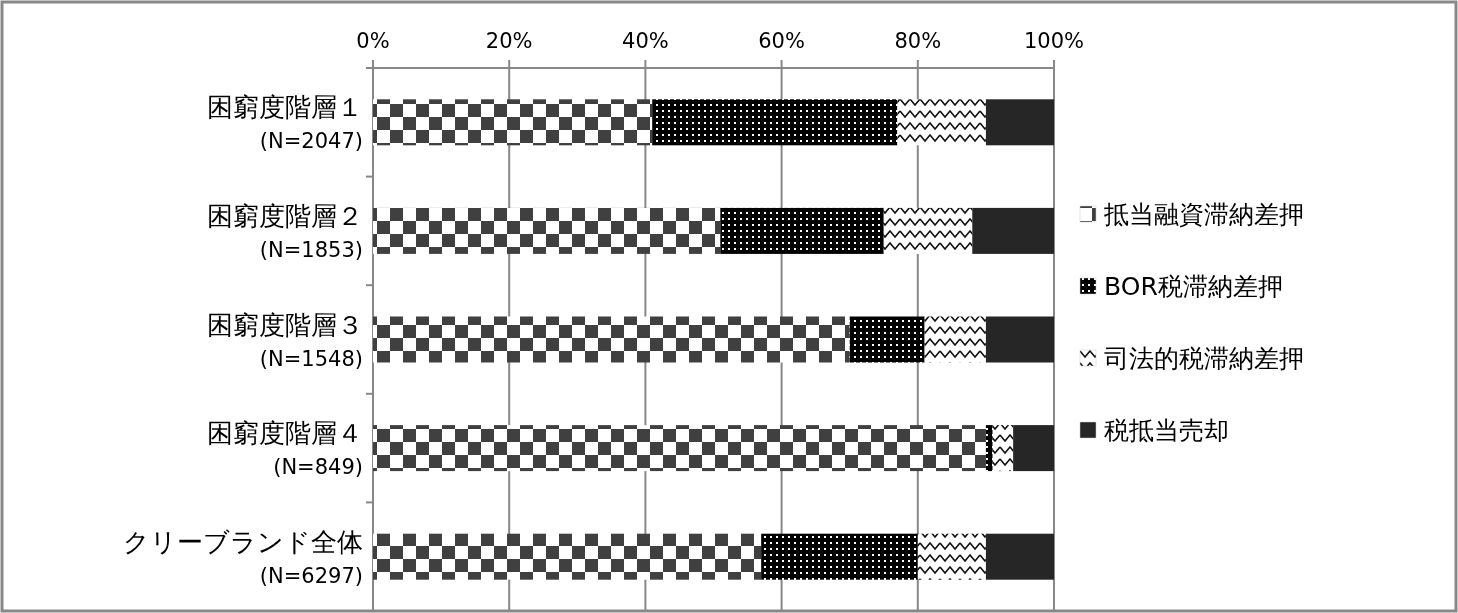 The width and height of the screenshot is (1458, 613). Describe the element at coordinates (285, 231) in the screenshot. I see `y-tick-label: 困窮度階層２ (N=1853)` at that location.